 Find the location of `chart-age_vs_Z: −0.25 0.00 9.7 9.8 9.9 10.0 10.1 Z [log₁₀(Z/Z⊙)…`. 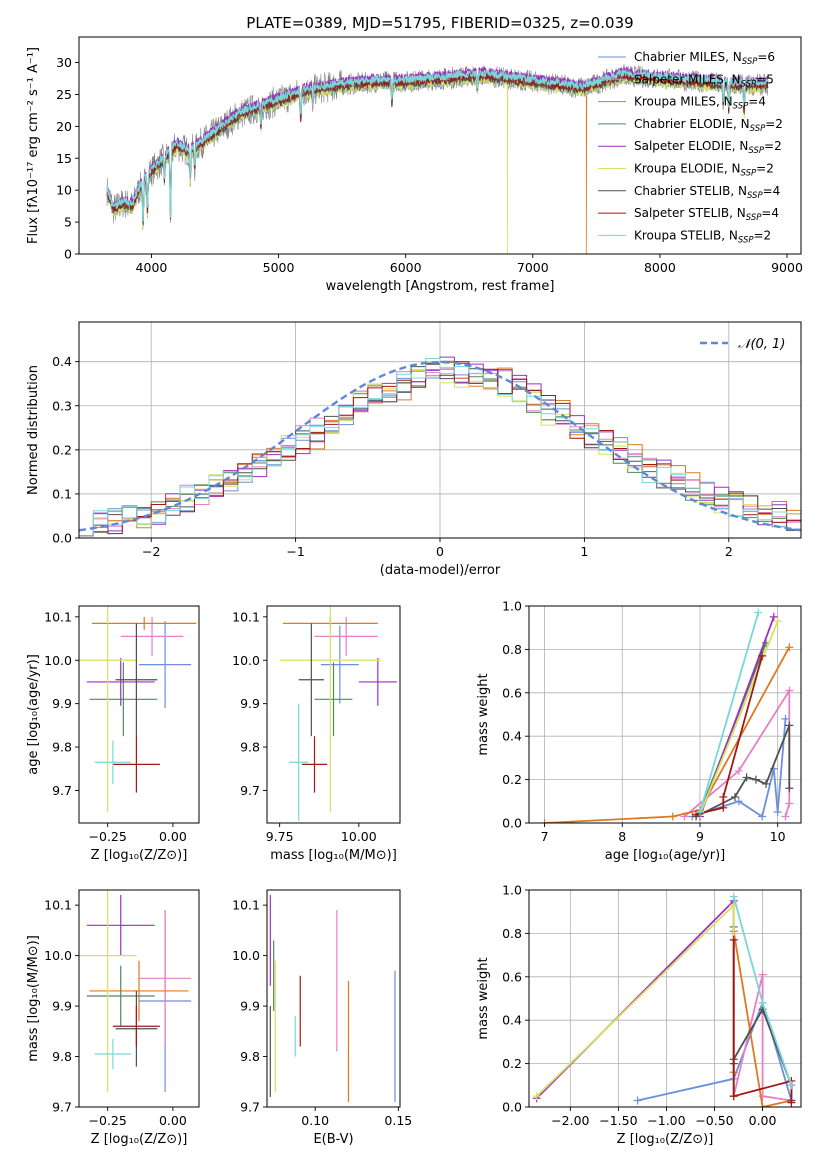

chart-age_vs_Z: −0.25 0.00 9.7 9.8 9.9 10.0 10.1 Z [log₁₀(Z/Z⊙)… is located at coordinates (113, 734).